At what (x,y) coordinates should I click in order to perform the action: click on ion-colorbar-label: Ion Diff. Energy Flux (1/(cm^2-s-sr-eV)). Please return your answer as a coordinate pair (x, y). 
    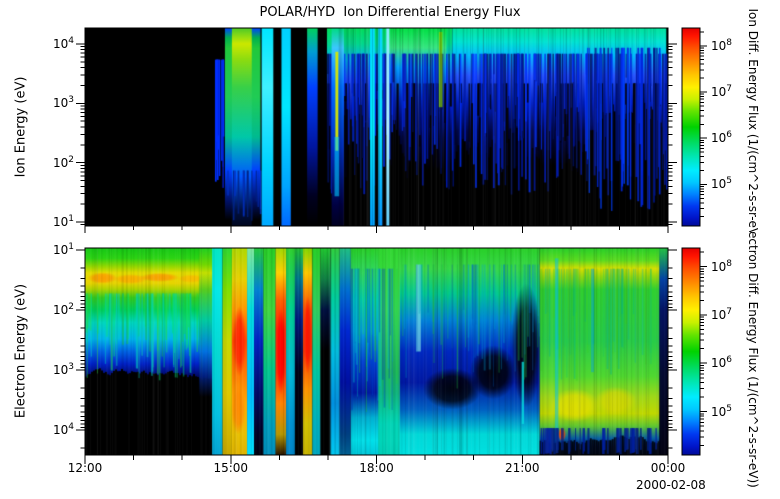
    Looking at the image, I should click on (753, 120).